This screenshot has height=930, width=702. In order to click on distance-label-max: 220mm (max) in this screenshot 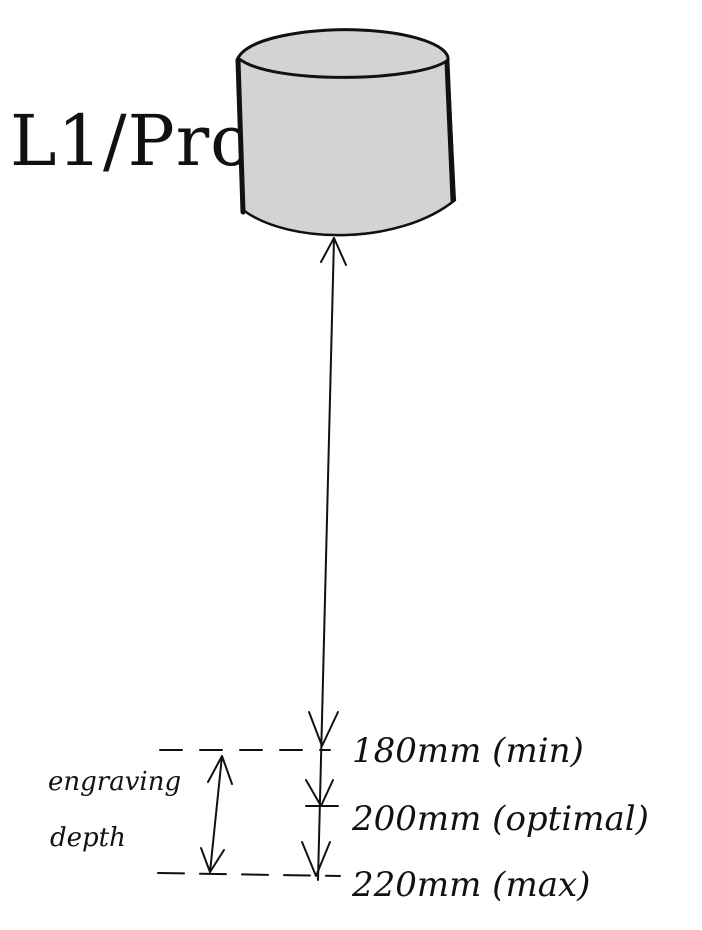, I will do `click(470, 885)`.